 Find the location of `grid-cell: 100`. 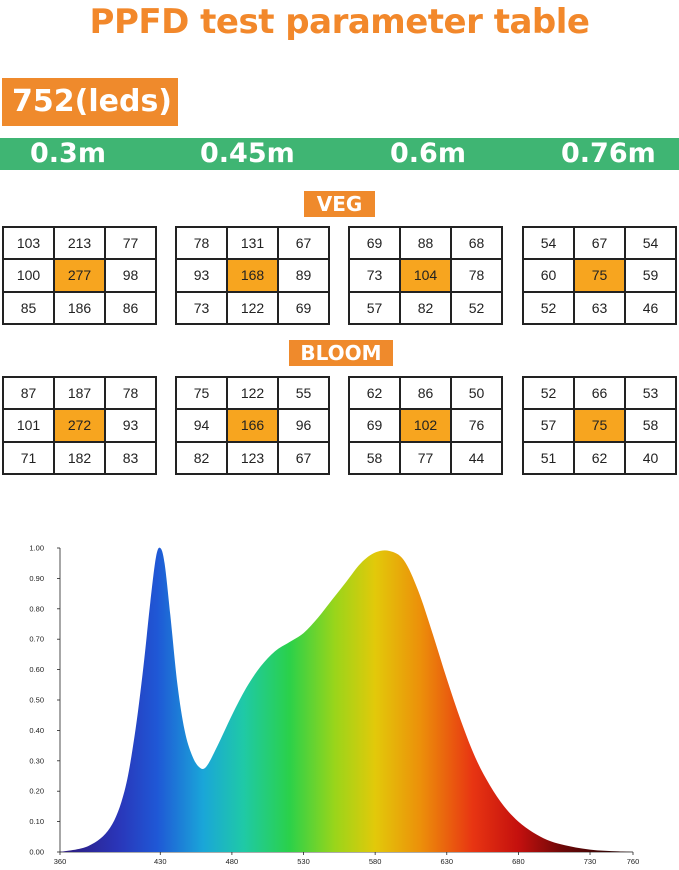

grid-cell: 100 is located at coordinates (28, 275).